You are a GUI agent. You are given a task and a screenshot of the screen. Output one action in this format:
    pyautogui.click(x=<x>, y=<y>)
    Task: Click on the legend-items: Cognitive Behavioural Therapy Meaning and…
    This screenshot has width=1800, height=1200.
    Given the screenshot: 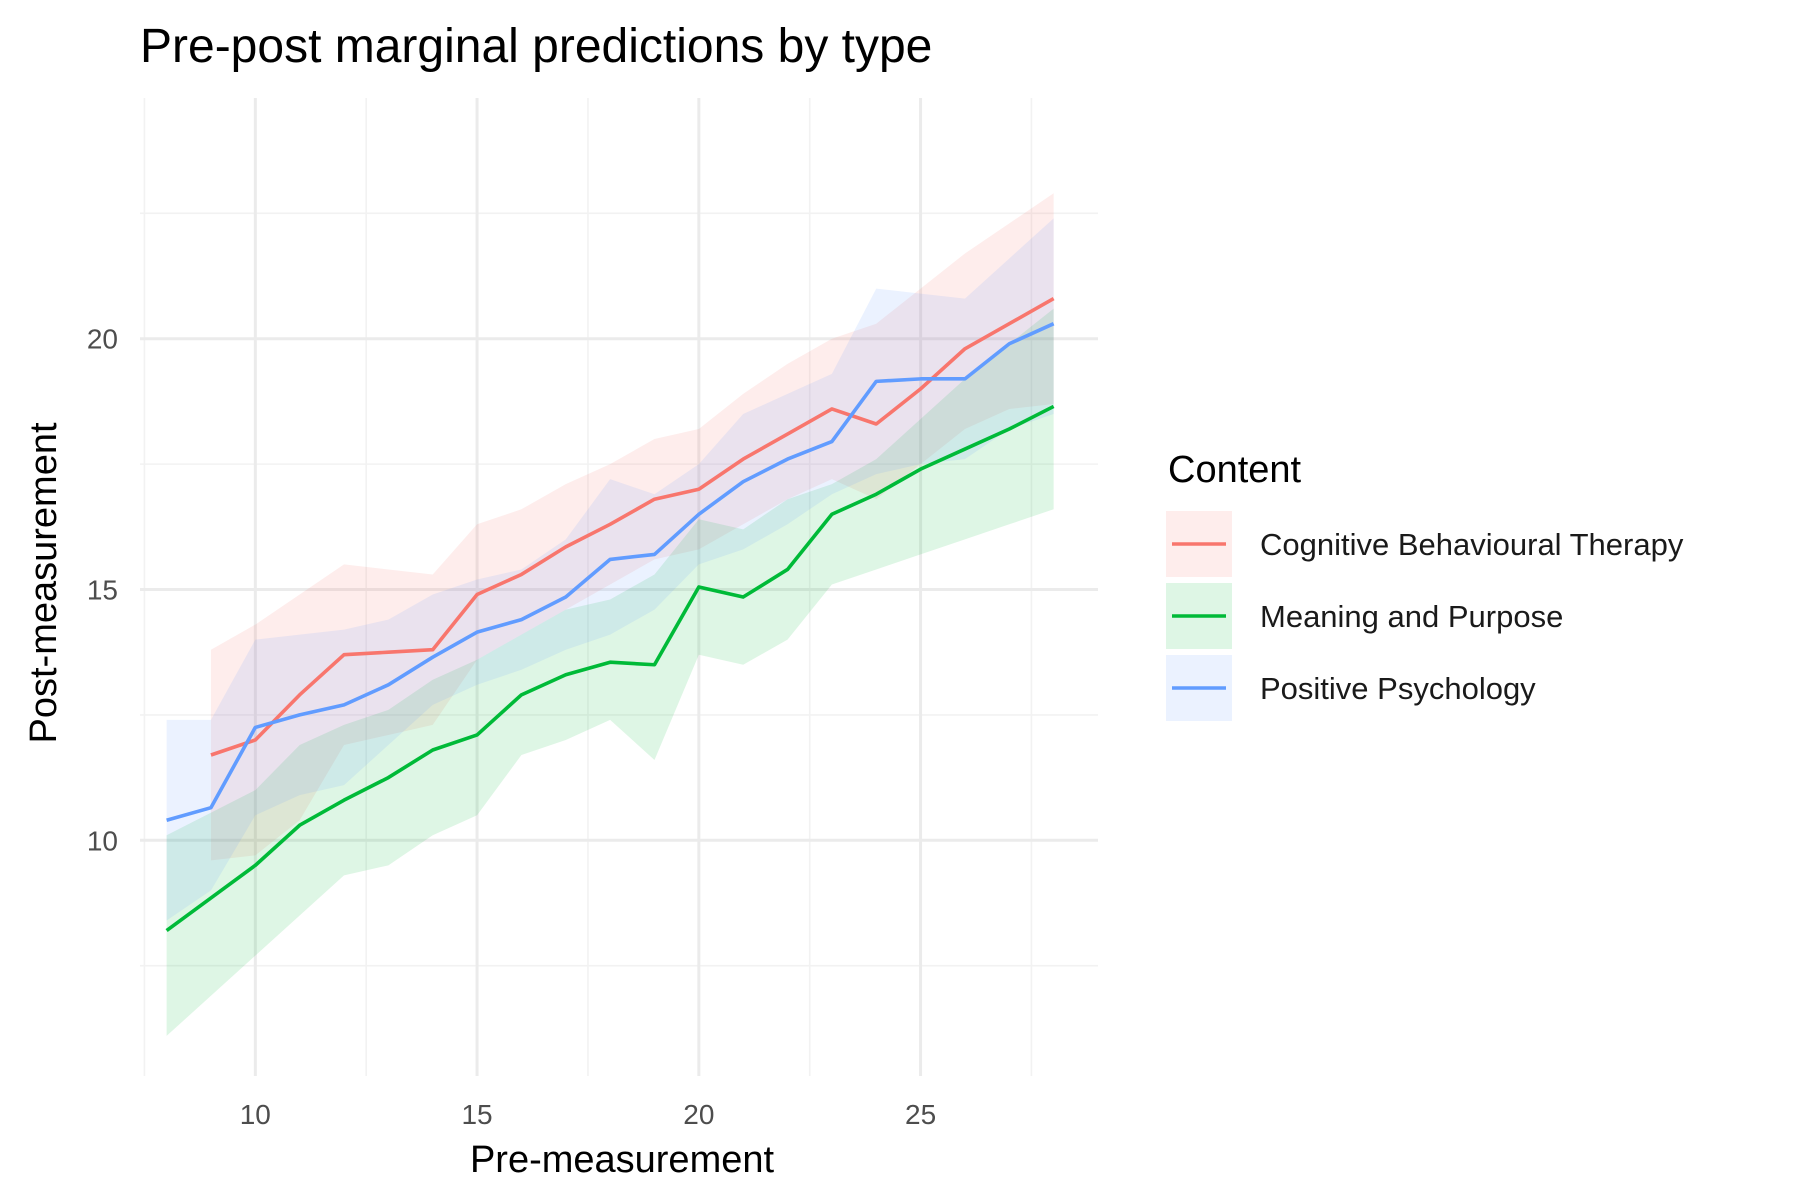 What is the action you would take?
    pyautogui.click(x=1425, y=616)
    